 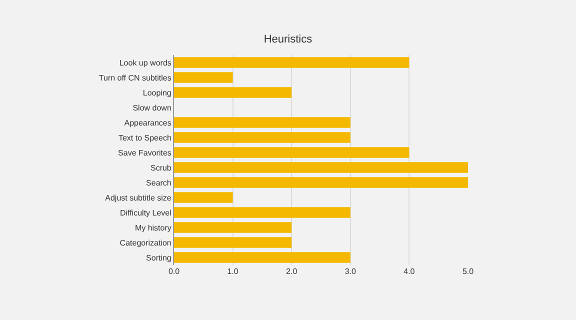 I want to click on y-tick-label: My history, so click(x=153, y=227).